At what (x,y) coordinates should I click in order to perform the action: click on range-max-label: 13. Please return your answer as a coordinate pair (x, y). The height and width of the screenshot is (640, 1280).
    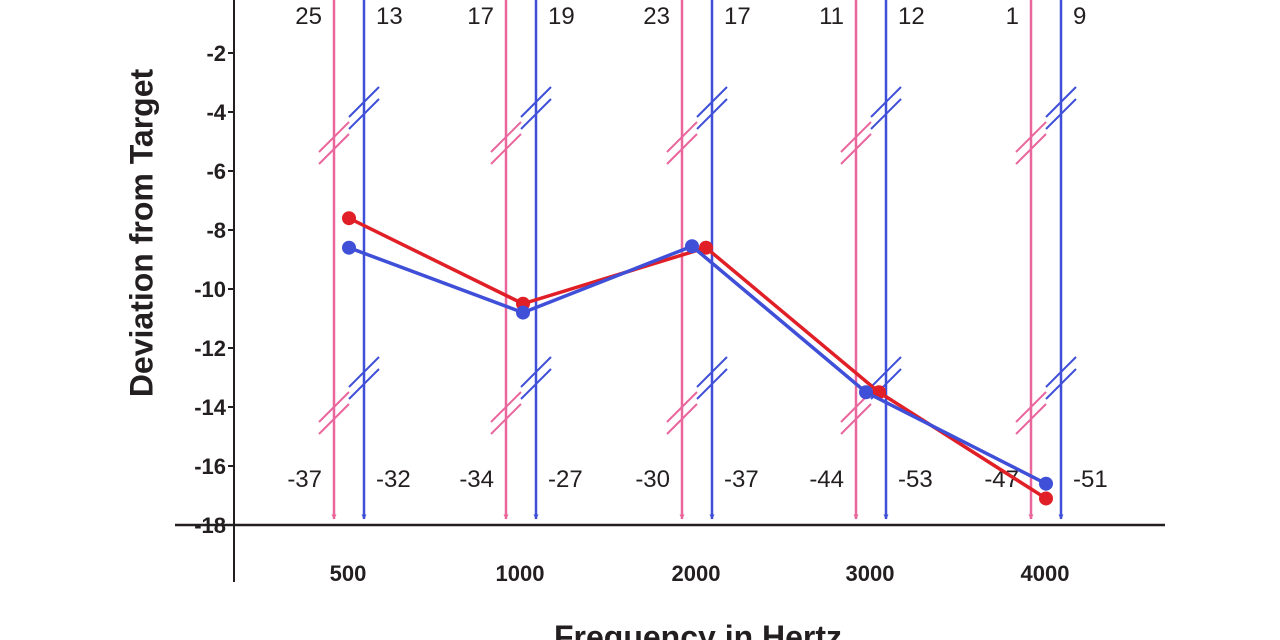
    Looking at the image, I should click on (389, 16).